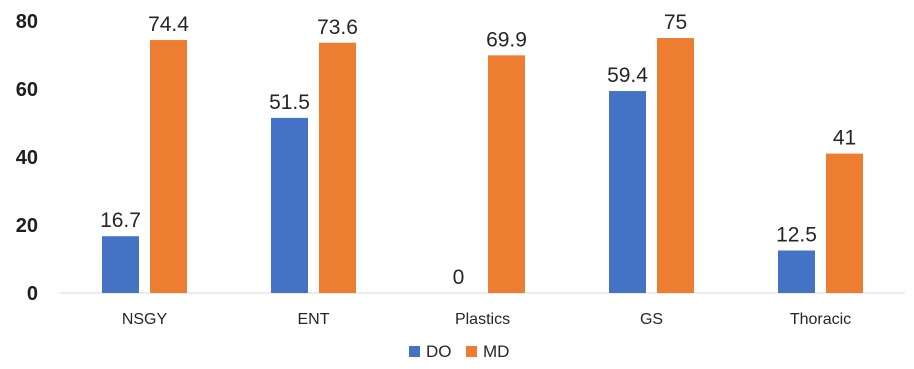  I want to click on data-label-md-ent: 73.6, so click(337, 27).